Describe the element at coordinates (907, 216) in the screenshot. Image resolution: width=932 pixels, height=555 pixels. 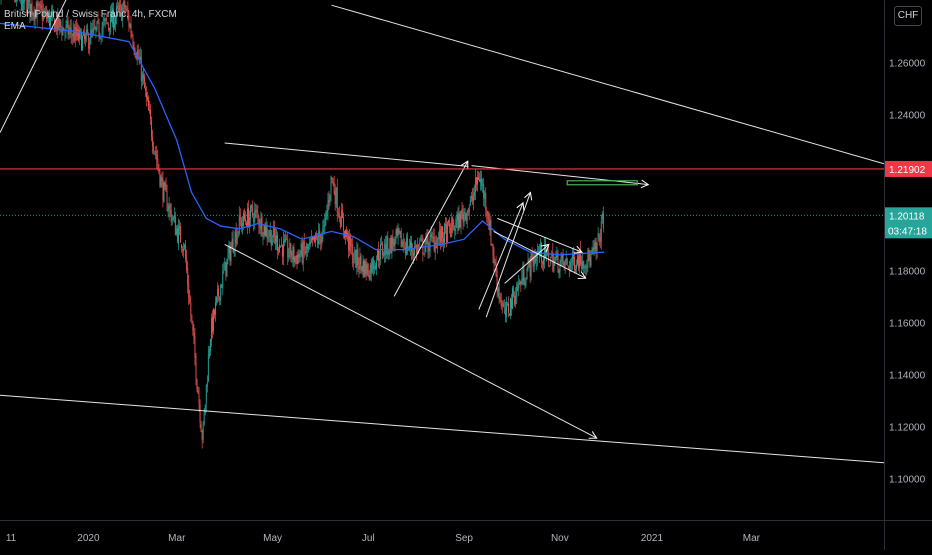
I see `last-price-label: 1.20118` at that location.